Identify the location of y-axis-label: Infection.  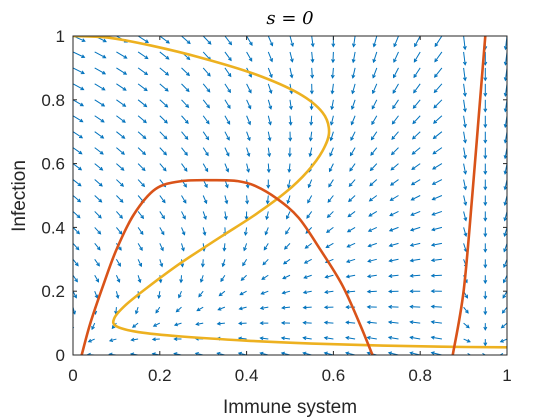
(19, 196).